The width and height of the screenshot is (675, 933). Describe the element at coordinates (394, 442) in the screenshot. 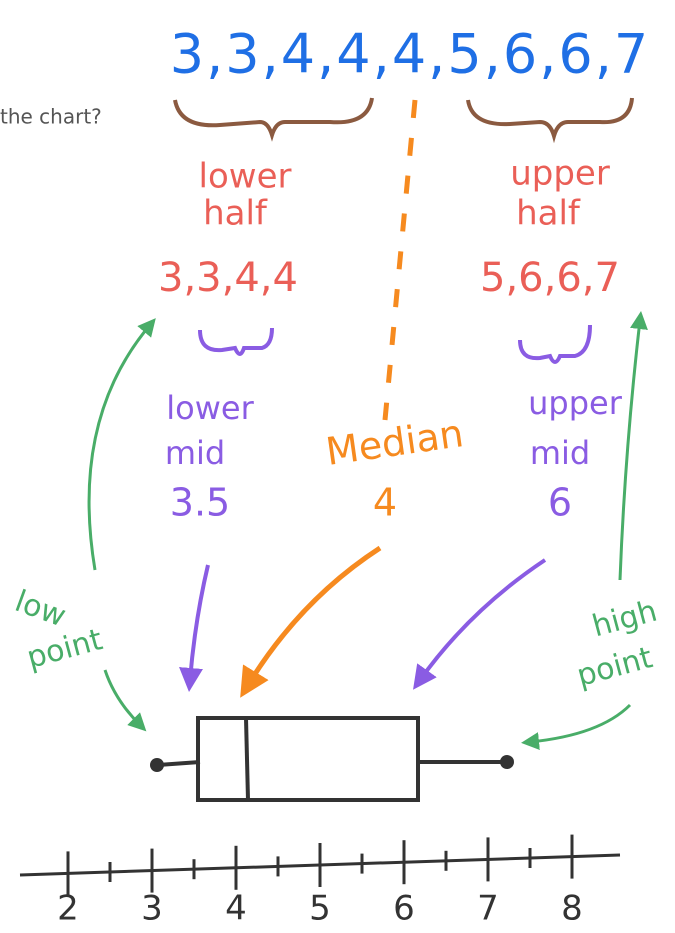

I see `median-label: Median` at that location.